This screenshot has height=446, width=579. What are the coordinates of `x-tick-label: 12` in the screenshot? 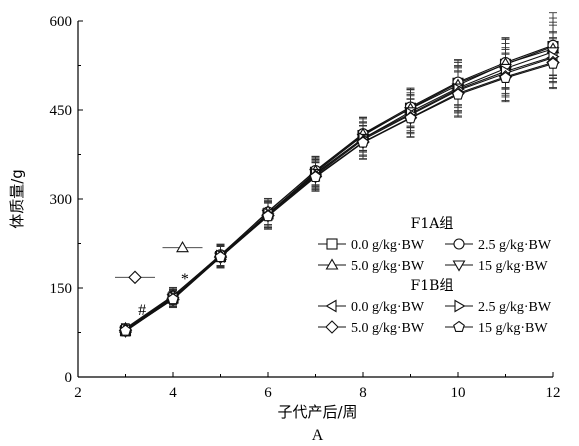 It's located at (553, 393).